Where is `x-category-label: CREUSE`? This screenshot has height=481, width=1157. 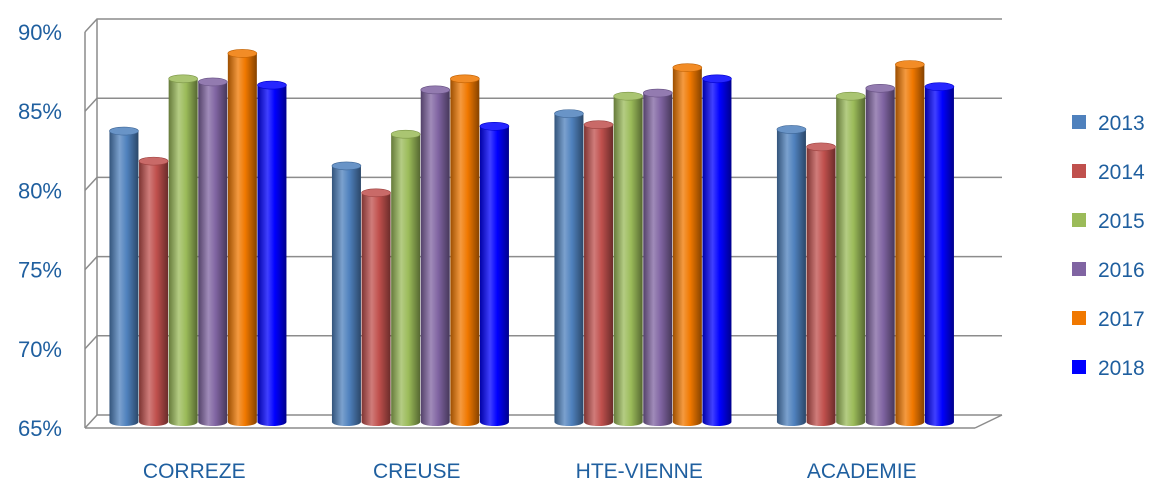
x-category-label: CREUSE is located at coordinates (417, 470).